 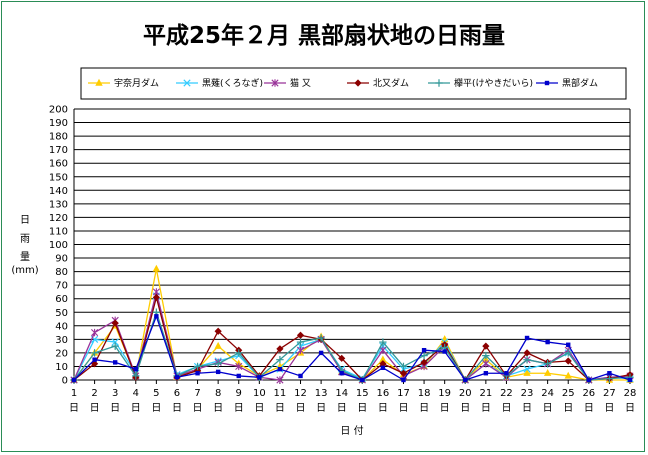 I want to click on y-tick-label: 110, so click(x=58, y=231).